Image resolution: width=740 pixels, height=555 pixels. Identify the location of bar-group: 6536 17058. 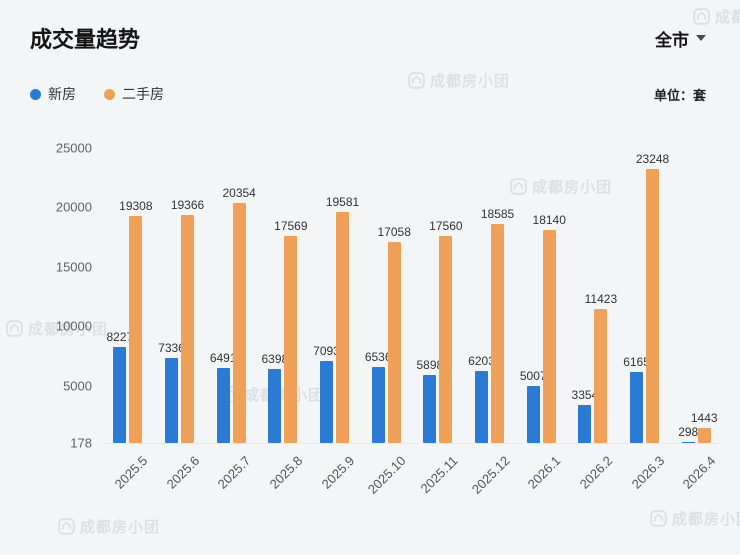
(386, 295).